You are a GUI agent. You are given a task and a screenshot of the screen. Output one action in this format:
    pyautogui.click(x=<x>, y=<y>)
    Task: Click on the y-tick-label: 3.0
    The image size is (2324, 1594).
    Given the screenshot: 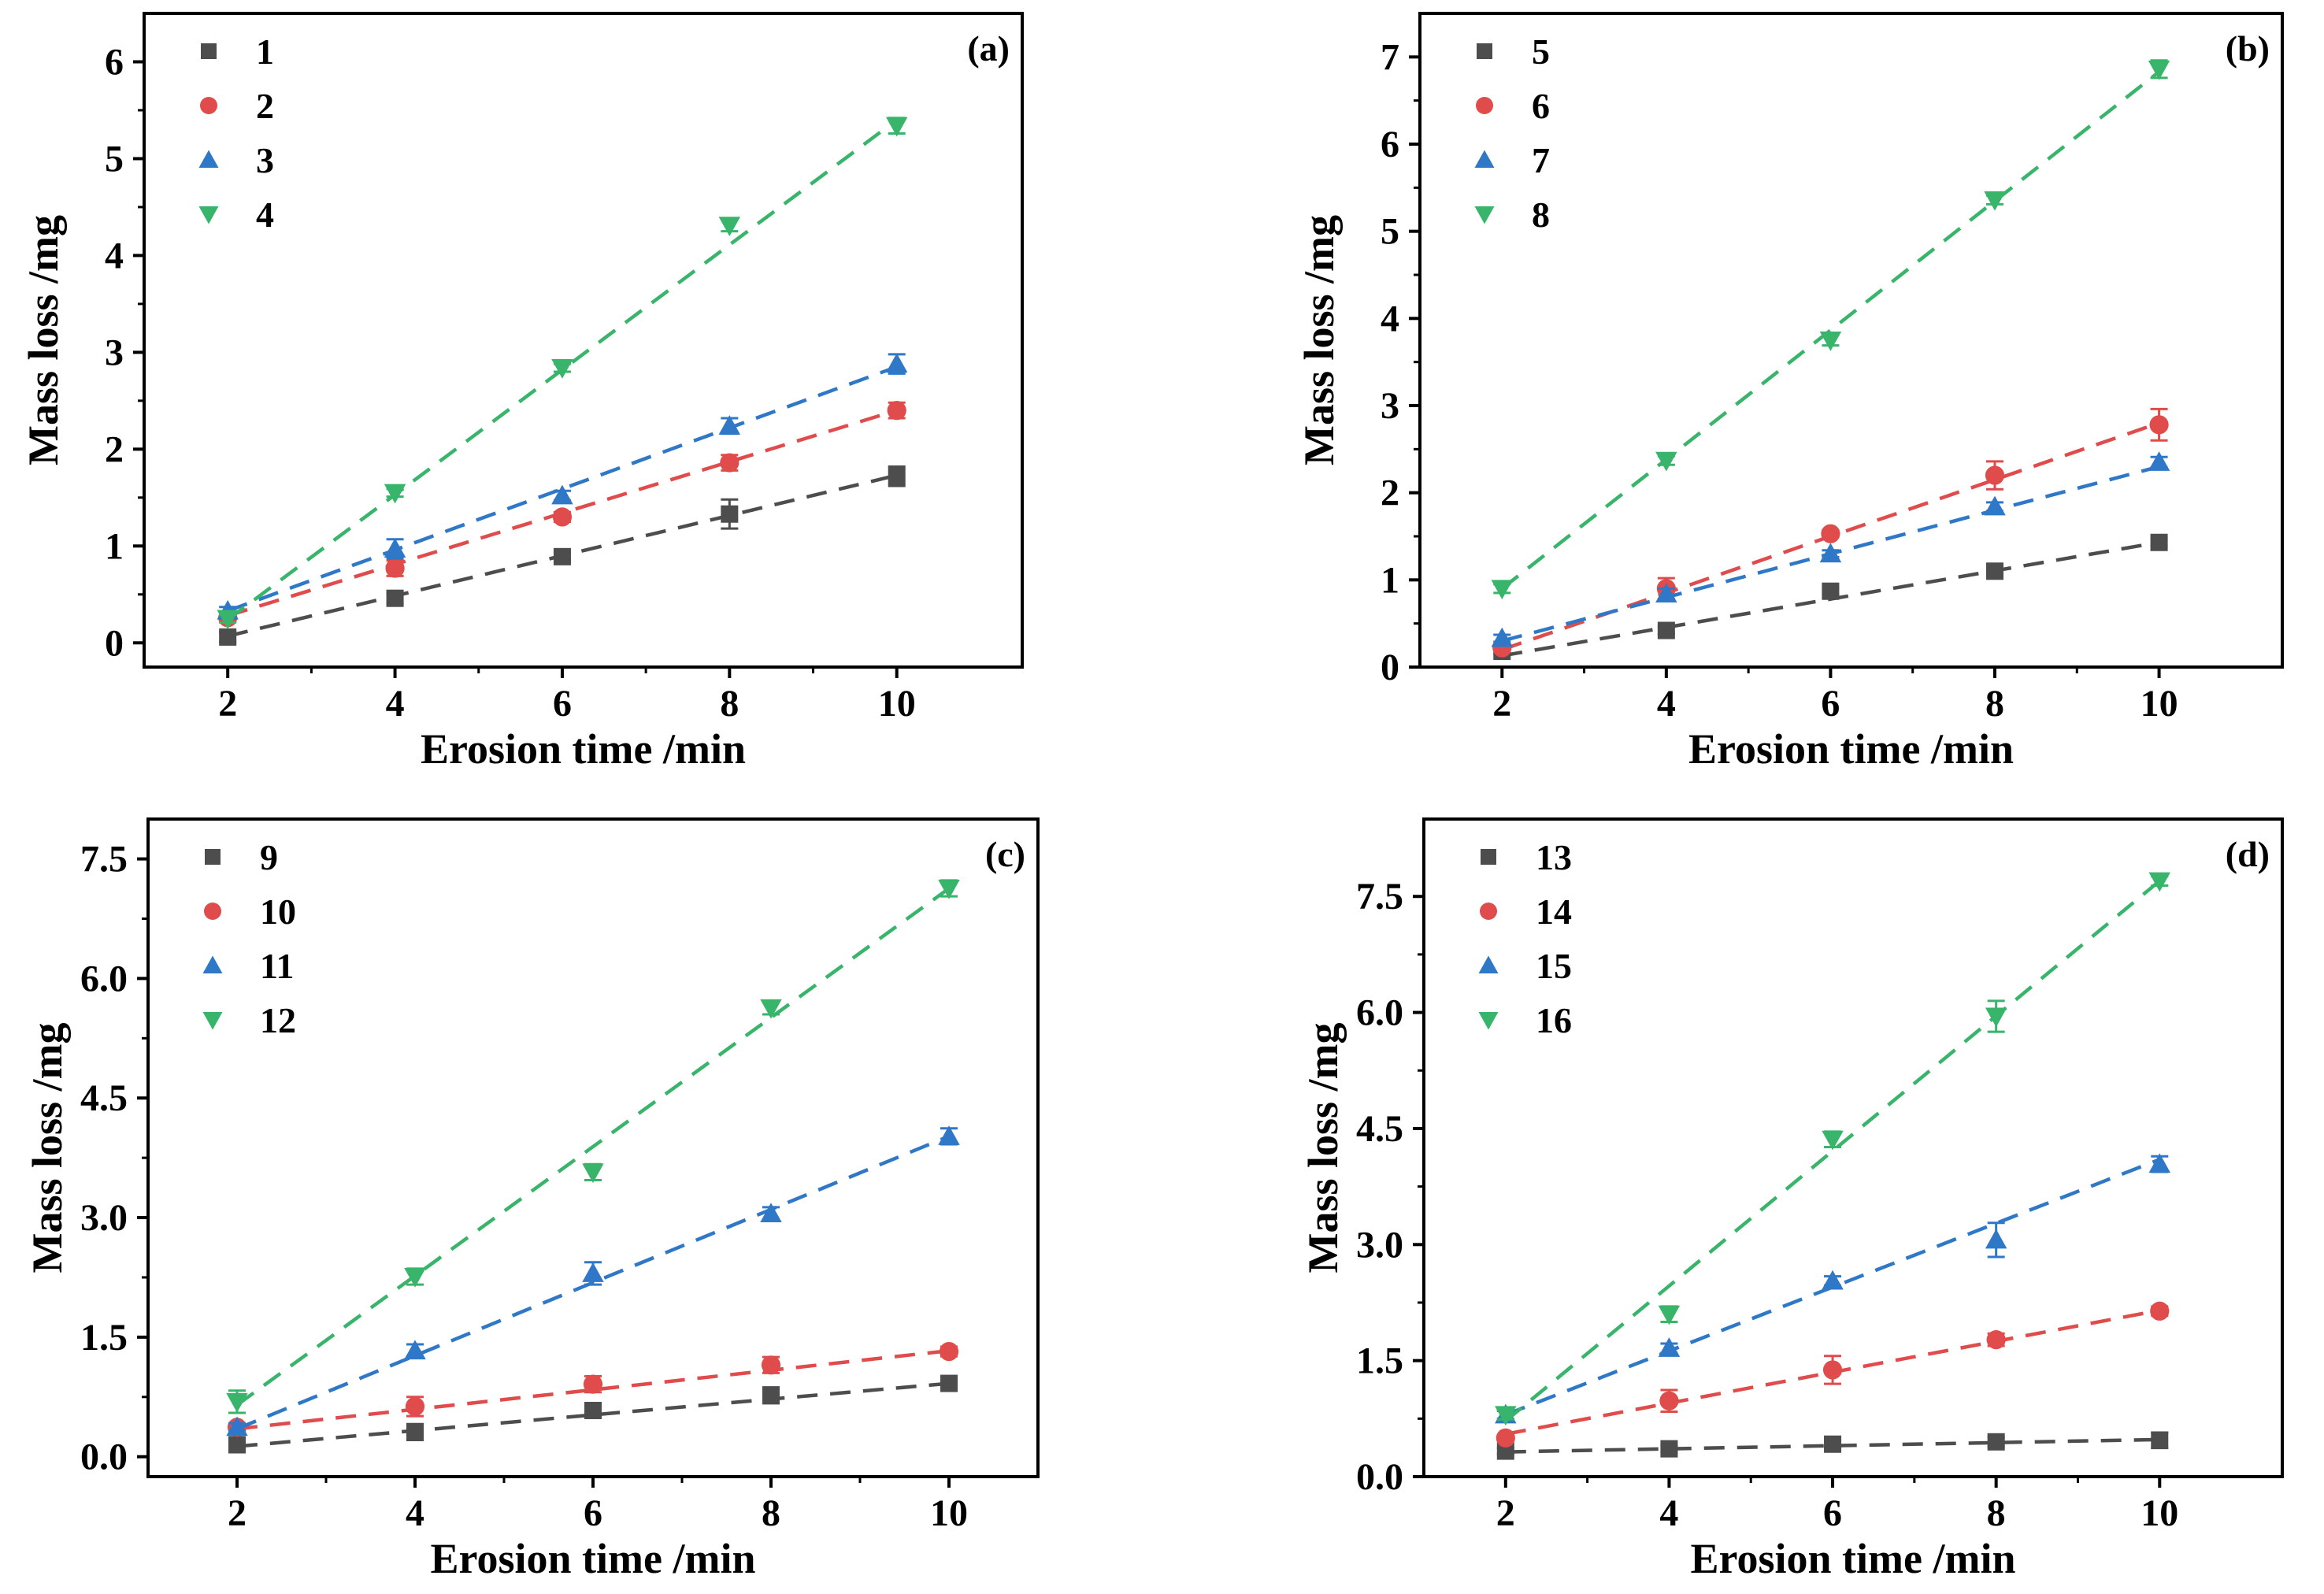 What is the action you would take?
    pyautogui.click(x=104, y=1218)
    